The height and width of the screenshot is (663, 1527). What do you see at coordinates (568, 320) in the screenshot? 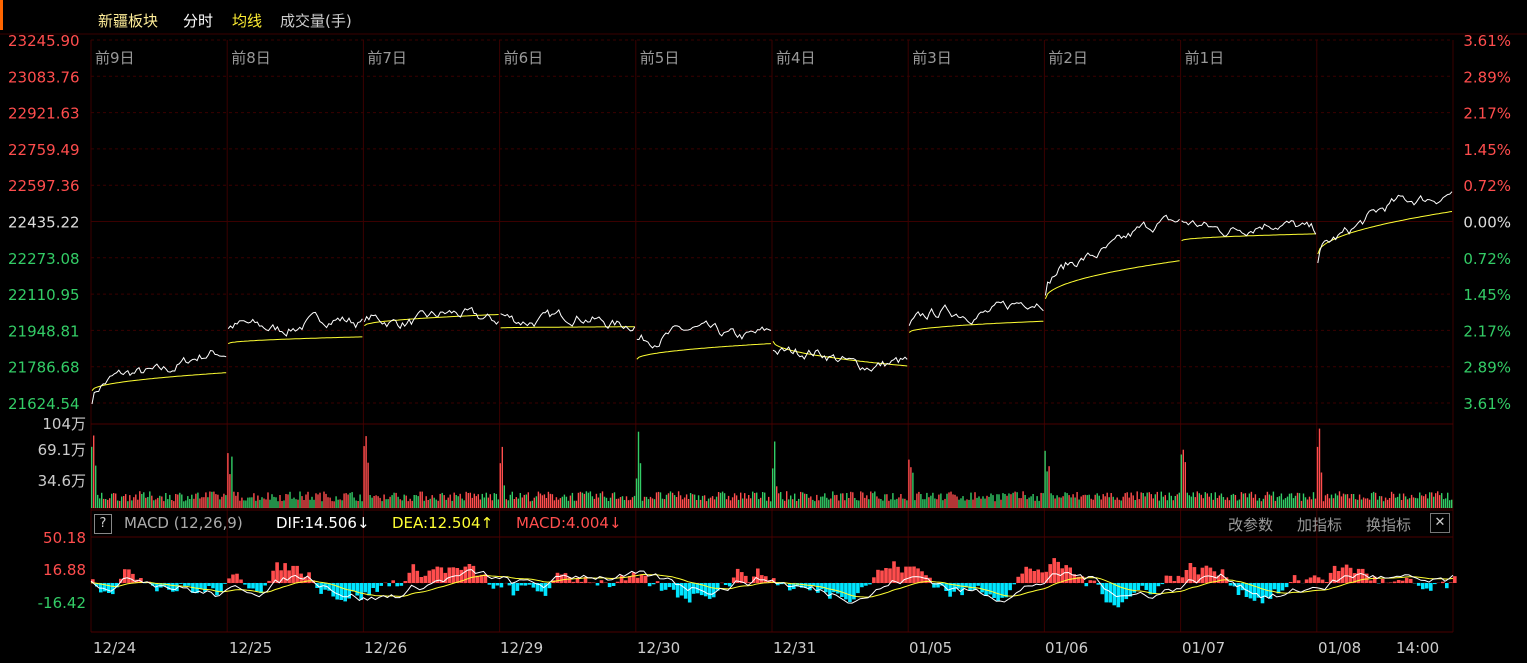
I see `price-line-12/29` at bounding box center [568, 320].